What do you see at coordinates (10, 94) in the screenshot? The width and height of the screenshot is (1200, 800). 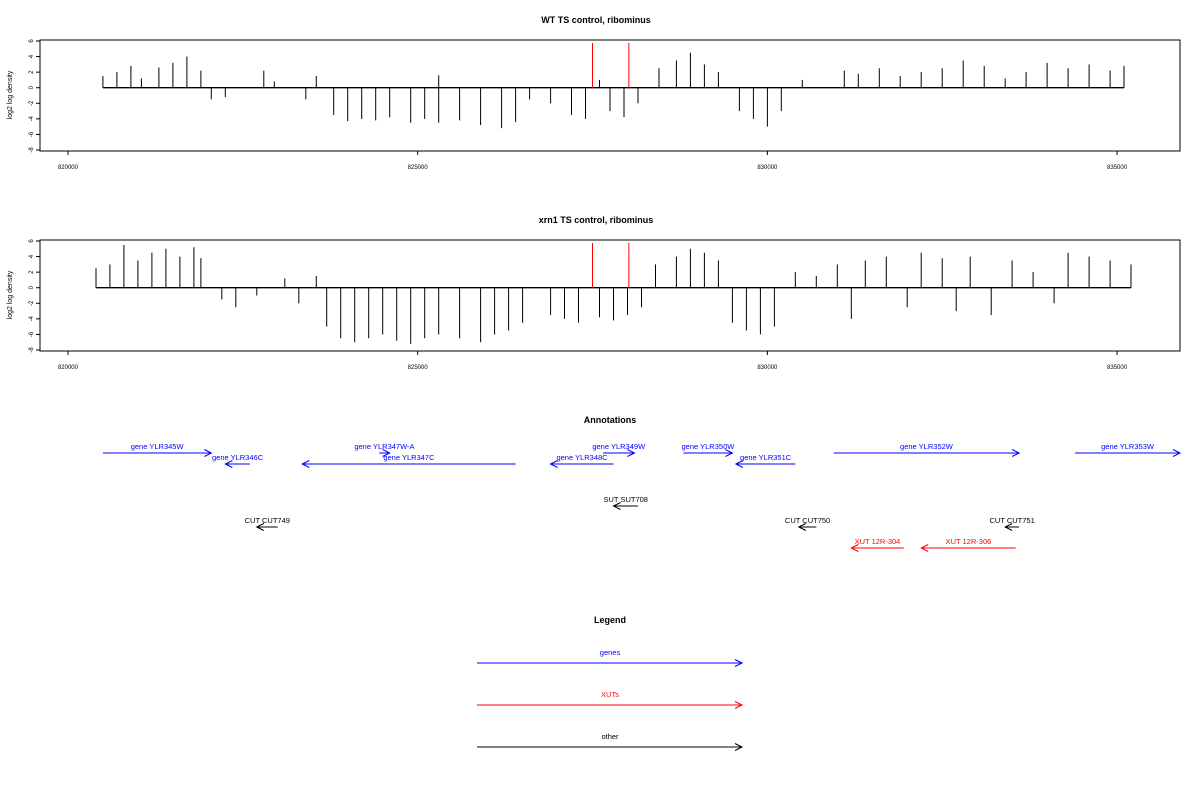 I see `wt-y-axis-label: log2 log density` at bounding box center [10, 94].